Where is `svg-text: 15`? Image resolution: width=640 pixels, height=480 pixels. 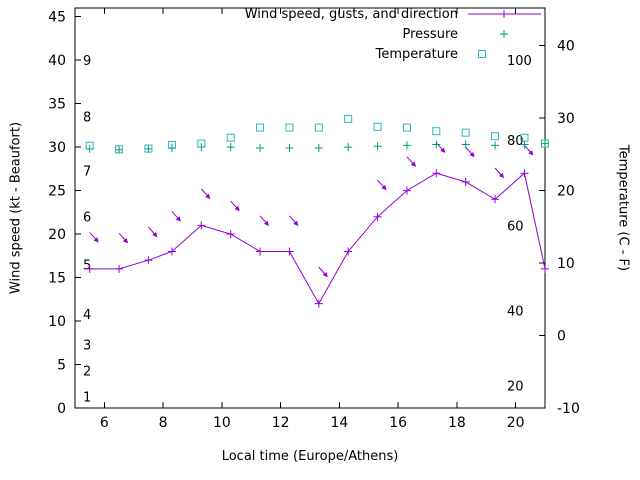 svg-text: 15 is located at coordinates (57, 279).